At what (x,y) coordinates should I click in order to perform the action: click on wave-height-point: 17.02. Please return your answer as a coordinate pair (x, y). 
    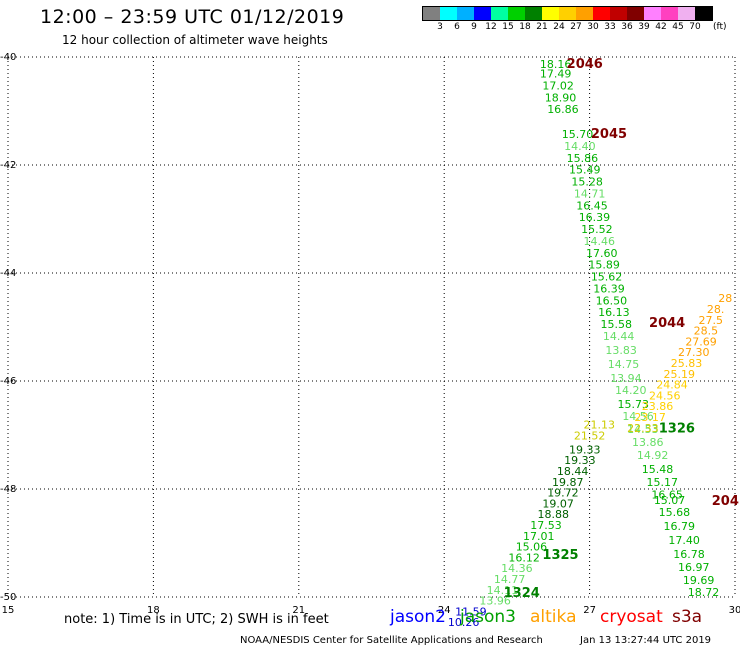
    Looking at the image, I should click on (558, 85).